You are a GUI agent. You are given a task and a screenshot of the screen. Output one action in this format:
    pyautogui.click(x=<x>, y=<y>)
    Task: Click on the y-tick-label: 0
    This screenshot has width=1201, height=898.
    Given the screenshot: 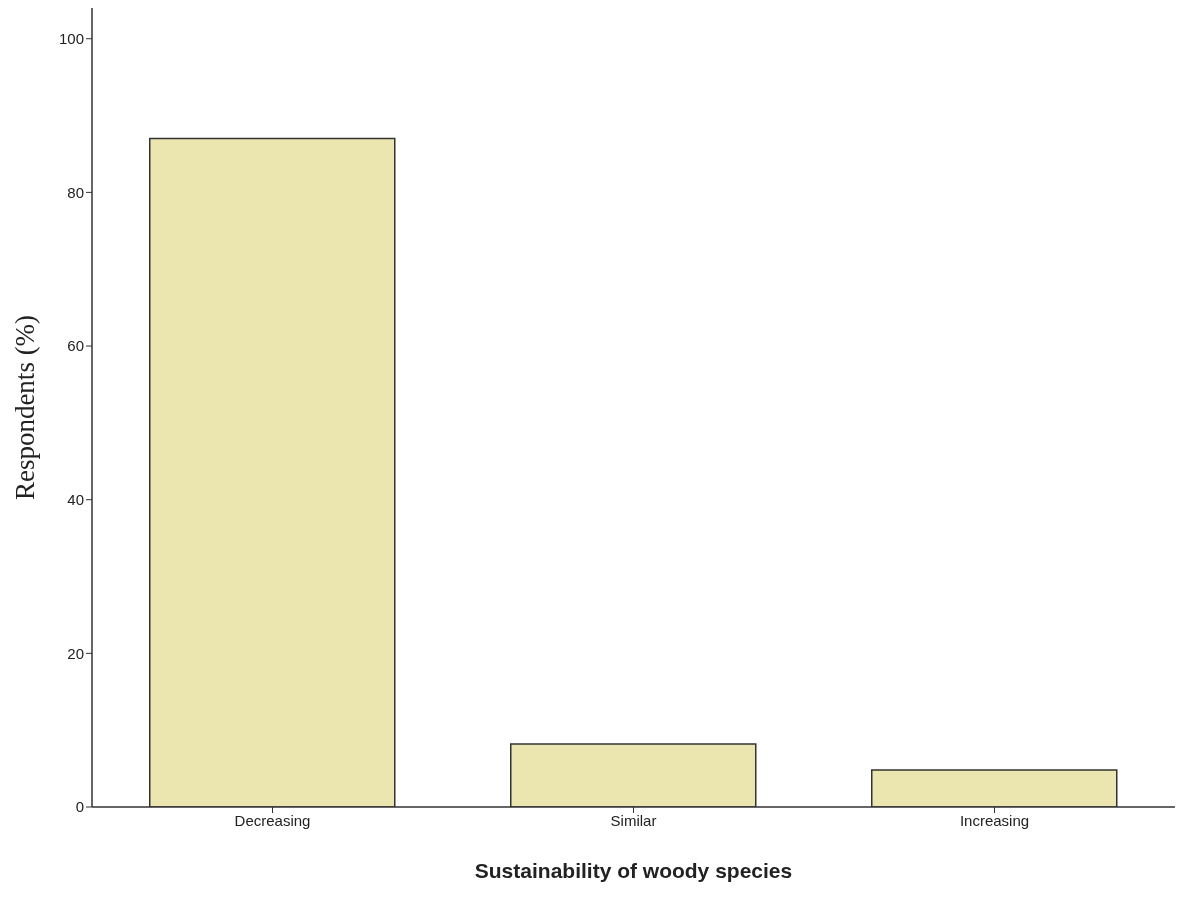 What is the action you would take?
    pyautogui.click(x=79, y=807)
    